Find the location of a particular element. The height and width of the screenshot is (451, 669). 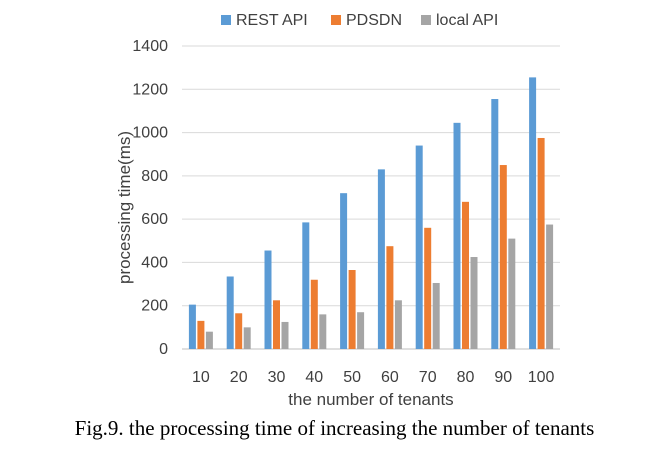

x-axis-tick-labels: 10 20 30 40 50 60 70 80 90 100 is located at coordinates (373, 377).